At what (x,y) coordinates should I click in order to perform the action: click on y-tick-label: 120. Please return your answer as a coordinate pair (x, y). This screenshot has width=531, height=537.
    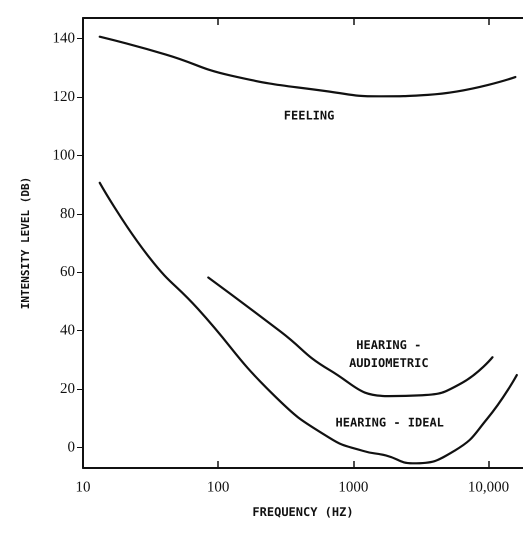
    Looking at the image, I should click on (63, 96).